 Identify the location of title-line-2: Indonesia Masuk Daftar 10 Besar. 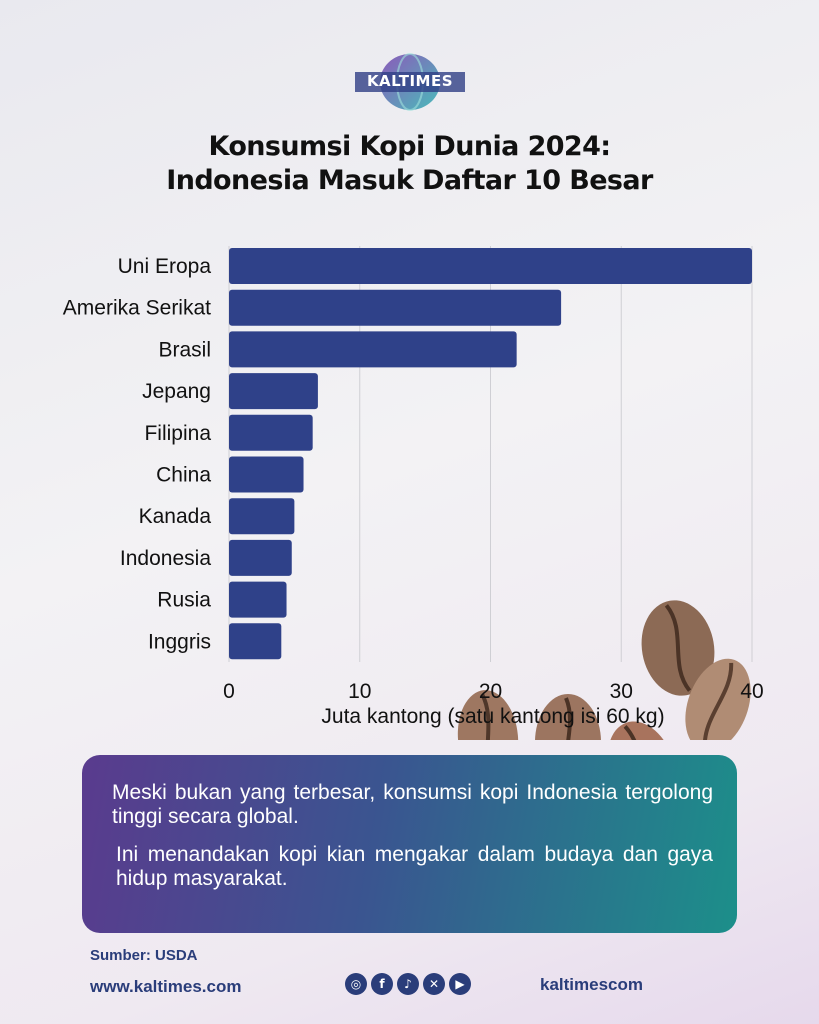
(409, 180).